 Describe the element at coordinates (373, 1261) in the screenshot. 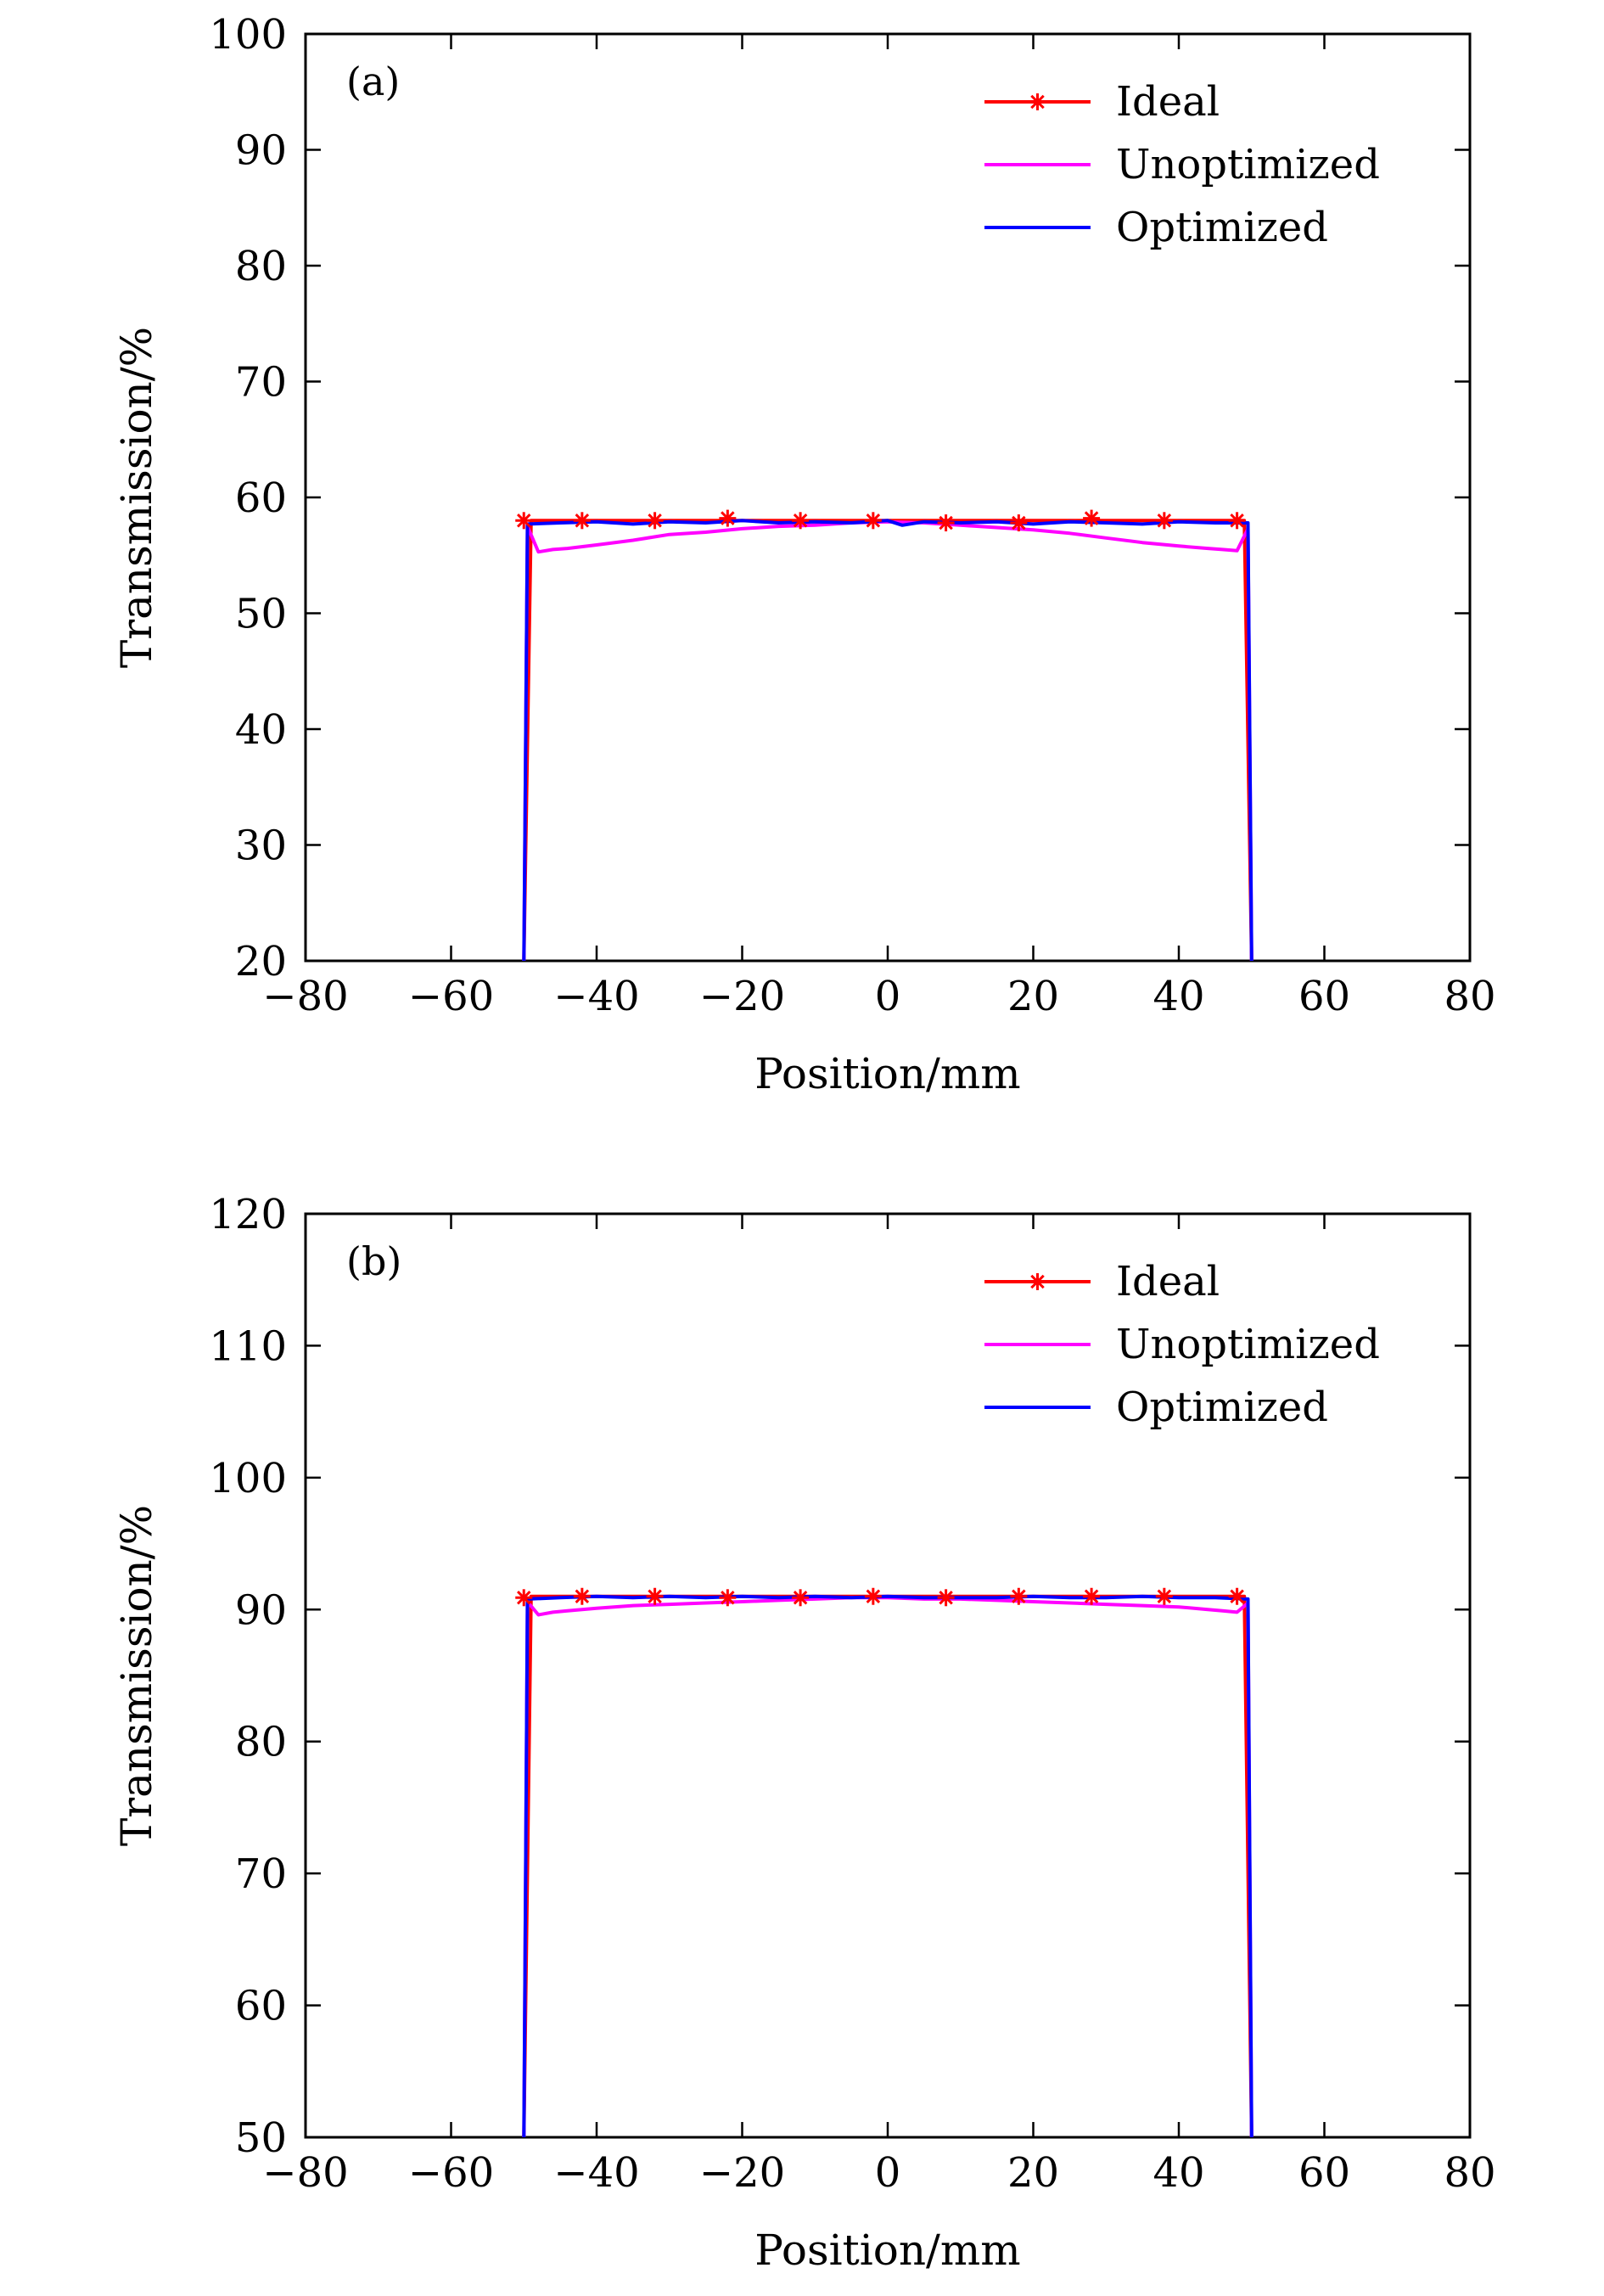

I see `panel-label: (b)` at that location.